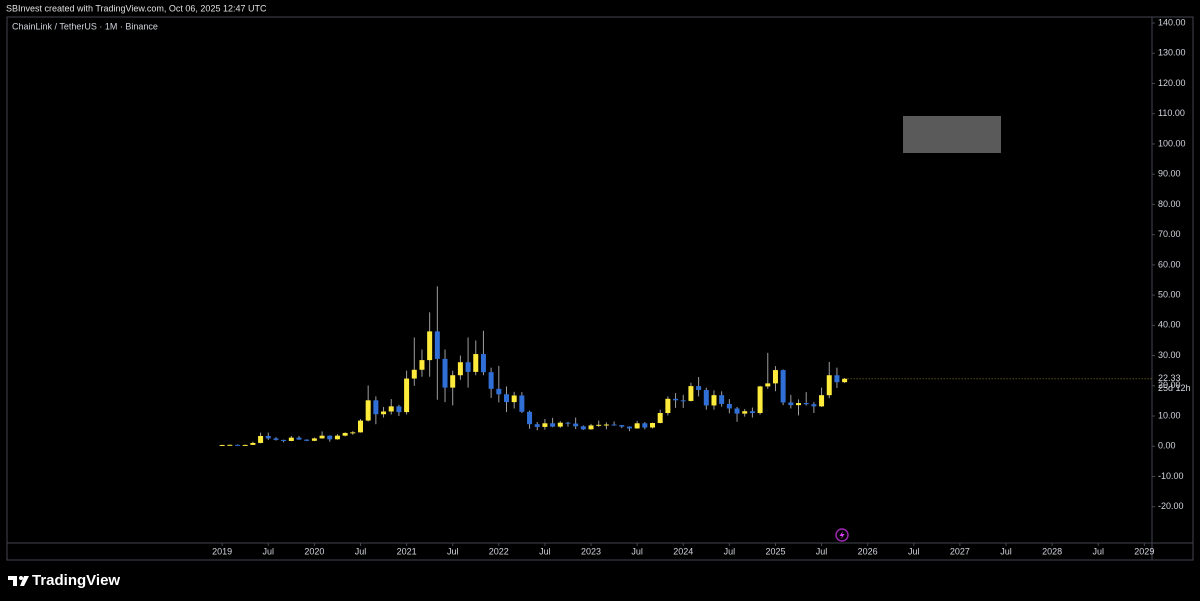 The width and height of the screenshot is (1200, 601). Describe the element at coordinates (1171, 506) in the screenshot. I see `y-tick-label: -20.00` at that location.